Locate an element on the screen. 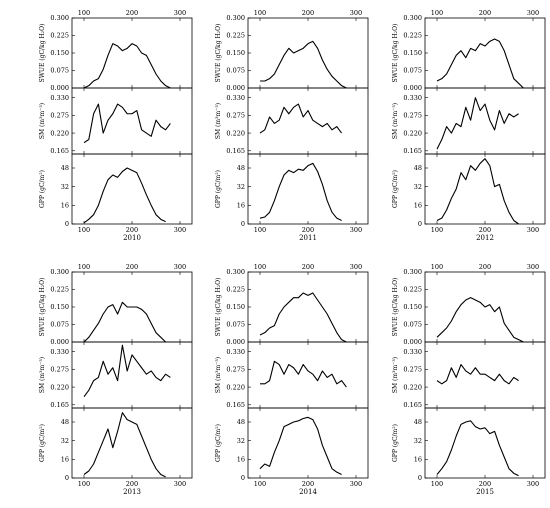 The height and width of the screenshot is (508, 550). year-label: 2011 is located at coordinates (308, 238).